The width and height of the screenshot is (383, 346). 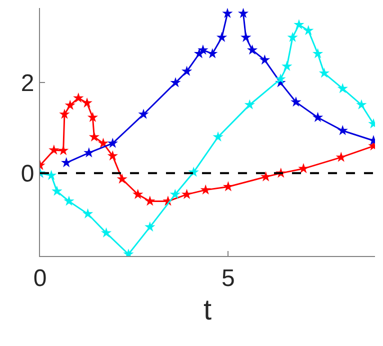 What do you see at coordinates (228, 278) in the screenshot?
I see `x-tick-label: 5` at bounding box center [228, 278].